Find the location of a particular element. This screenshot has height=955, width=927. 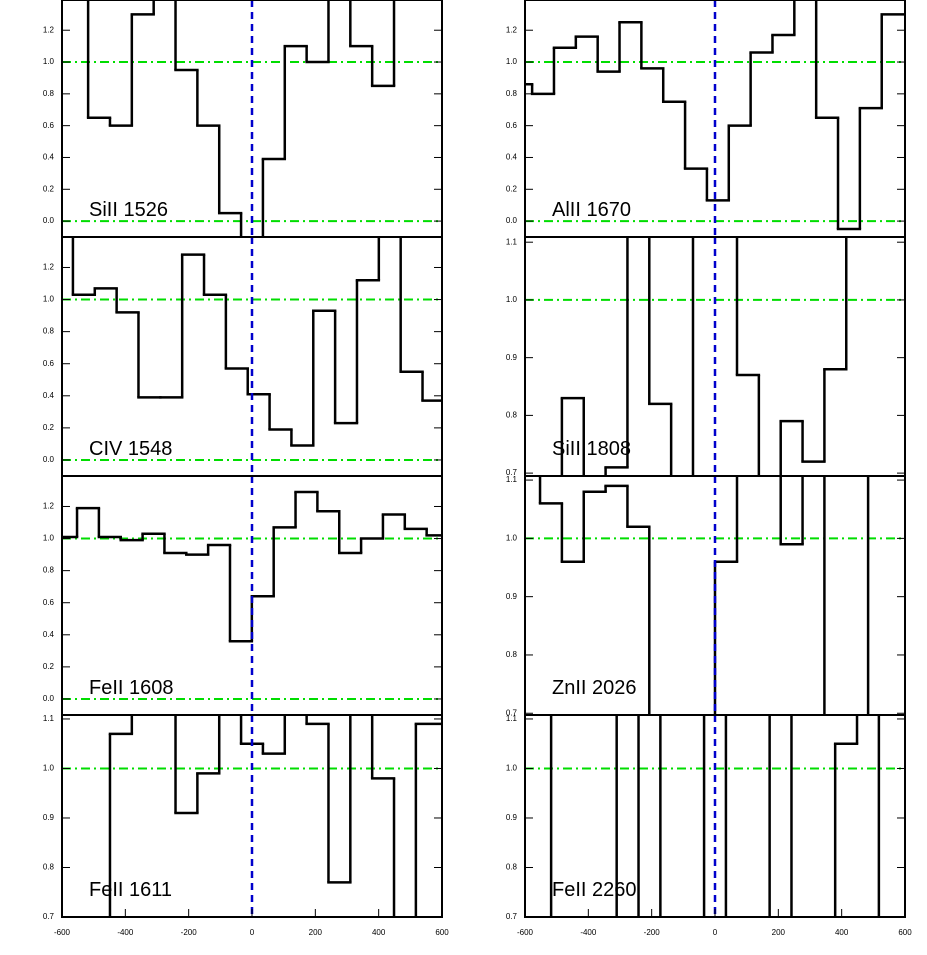

line-label: FeII 1611 is located at coordinates (130, 890).